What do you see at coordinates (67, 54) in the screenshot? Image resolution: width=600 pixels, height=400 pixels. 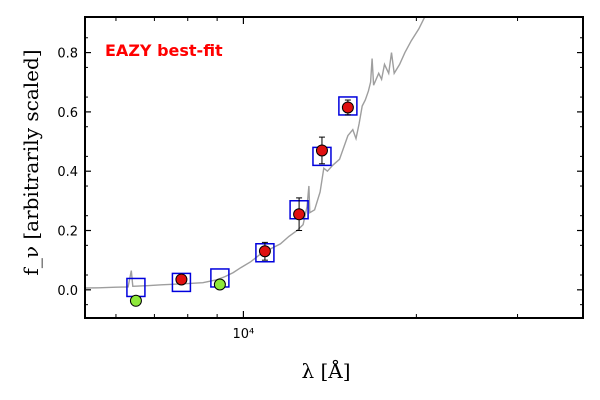 I see `y-tick-label: 0.8` at bounding box center [67, 54].